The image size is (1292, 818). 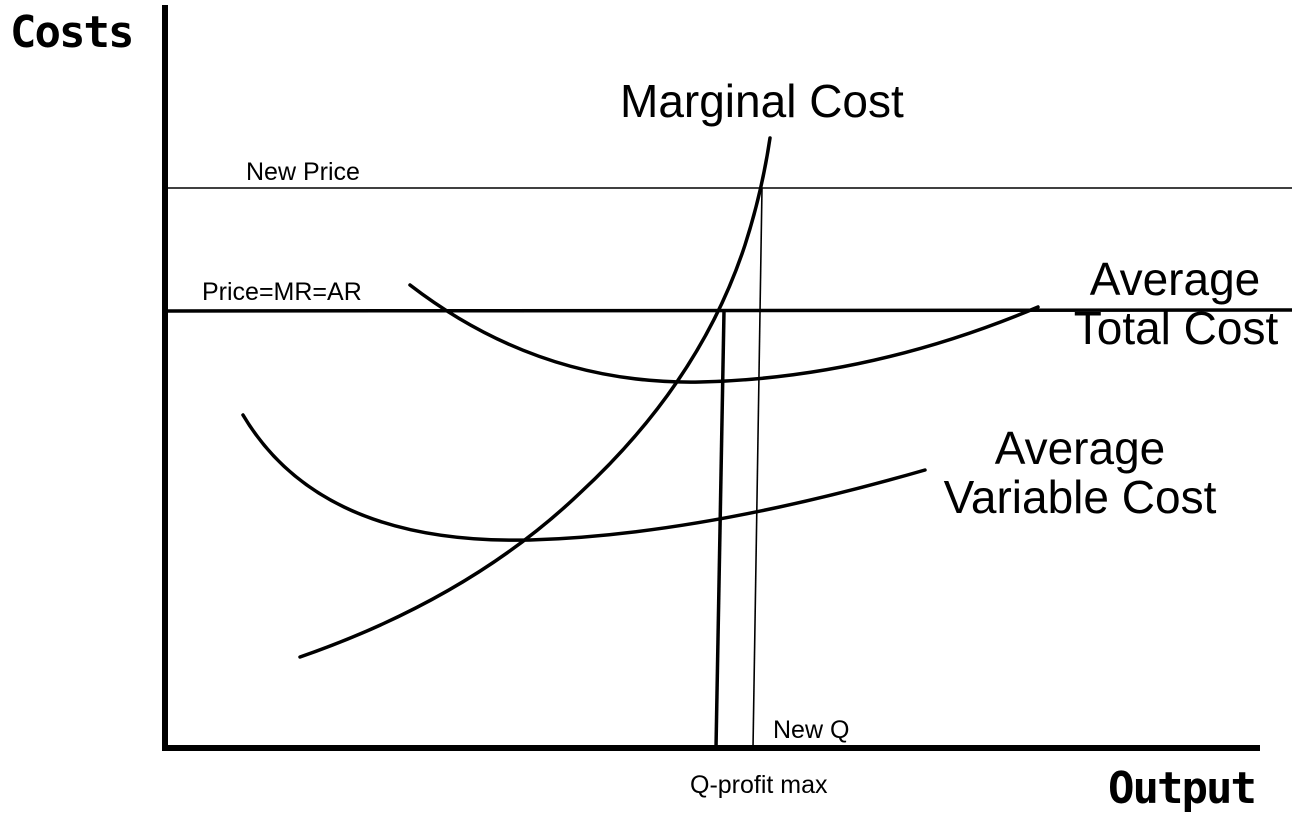 I want to click on new-q-line, so click(x=757, y=468).